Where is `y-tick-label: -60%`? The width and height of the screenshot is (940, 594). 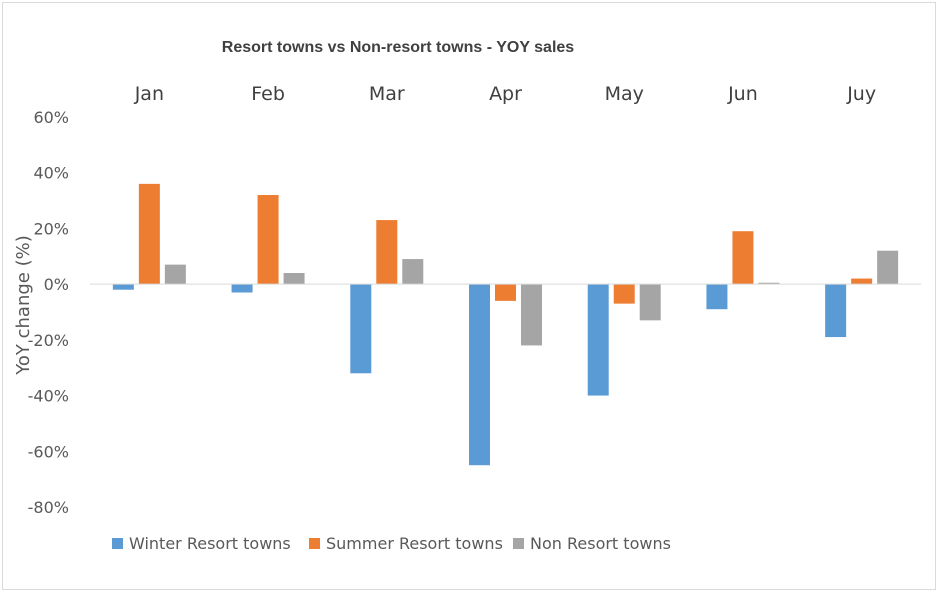 y-tick-label: -60% is located at coordinates (48, 451).